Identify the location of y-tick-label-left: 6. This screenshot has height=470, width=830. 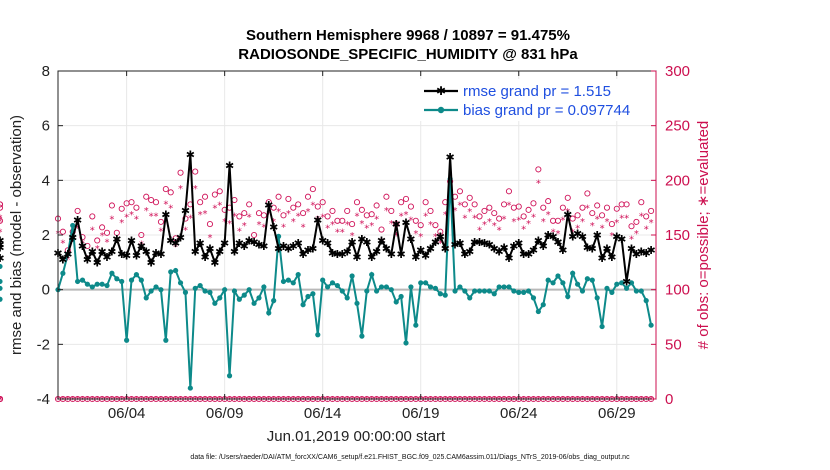
(46, 126).